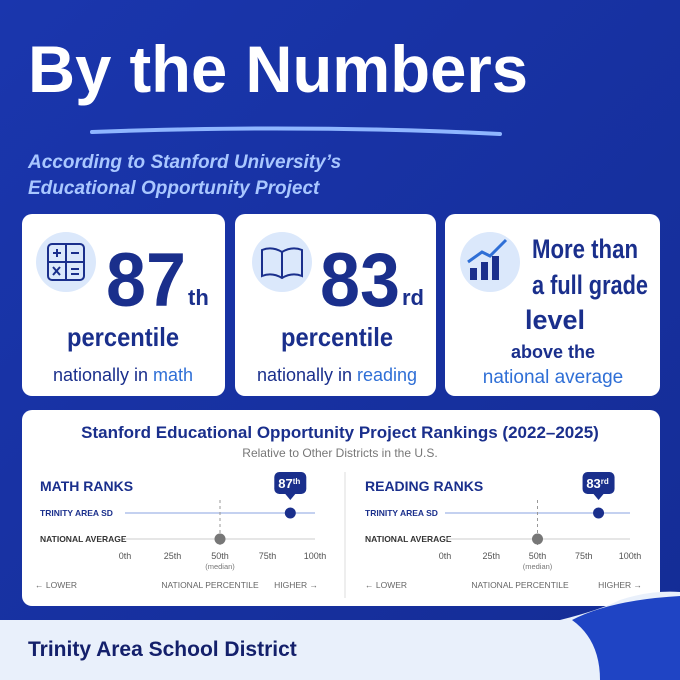 The height and width of the screenshot is (680, 680). I want to click on subtitle: According to Stanford University’s, so click(184, 162).